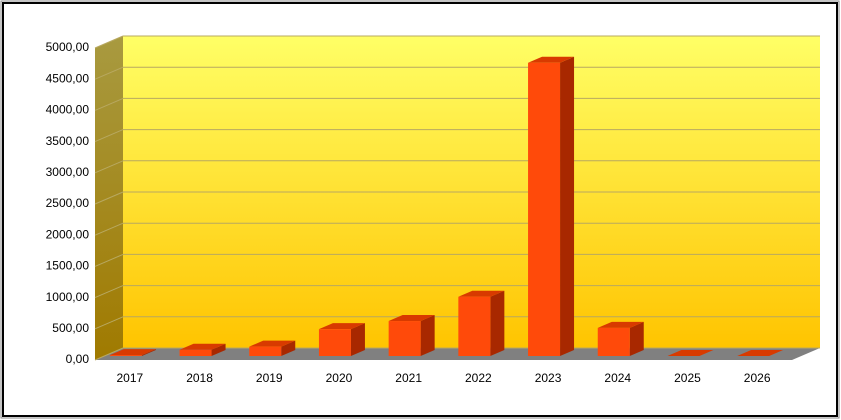  Describe the element at coordinates (68, 266) in the screenshot. I see `y-tick-label: 1500,00` at that location.